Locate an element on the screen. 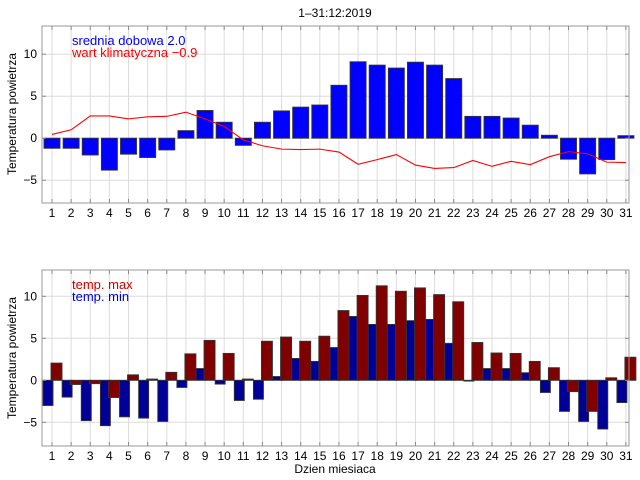  x-tick-label: 3 is located at coordinates (90, 213).